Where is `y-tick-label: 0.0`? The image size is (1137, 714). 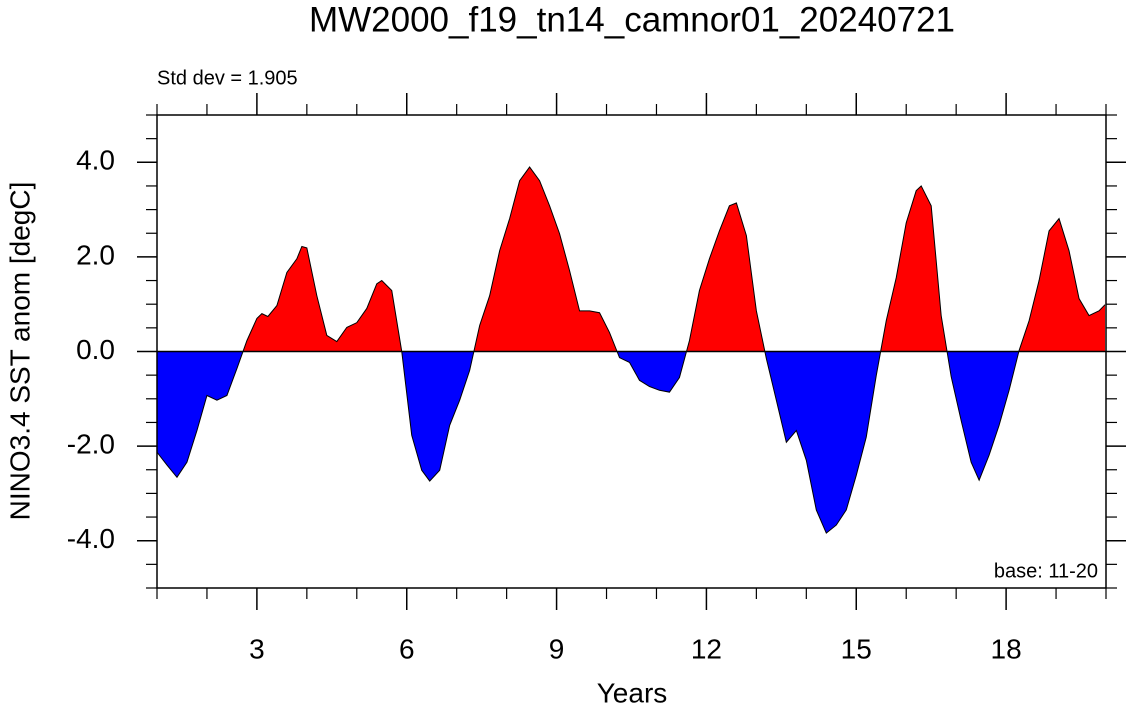 y-tick-label: 0.0 is located at coordinates (95, 349).